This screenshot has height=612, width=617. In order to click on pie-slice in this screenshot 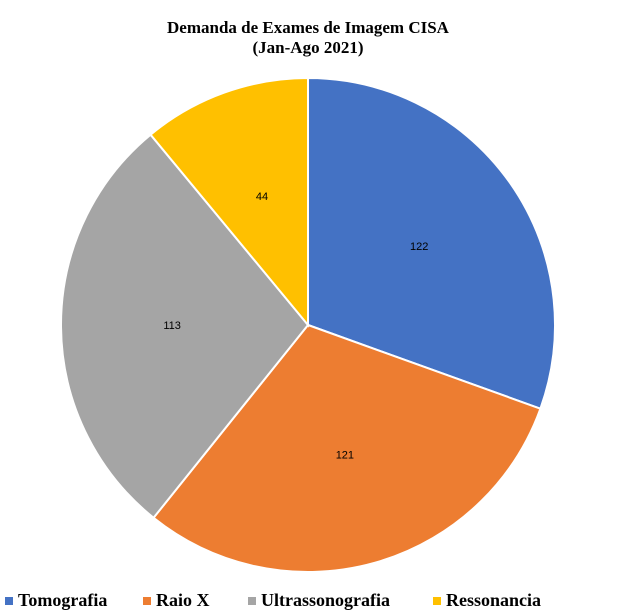, I will do `click(229, 202)`.